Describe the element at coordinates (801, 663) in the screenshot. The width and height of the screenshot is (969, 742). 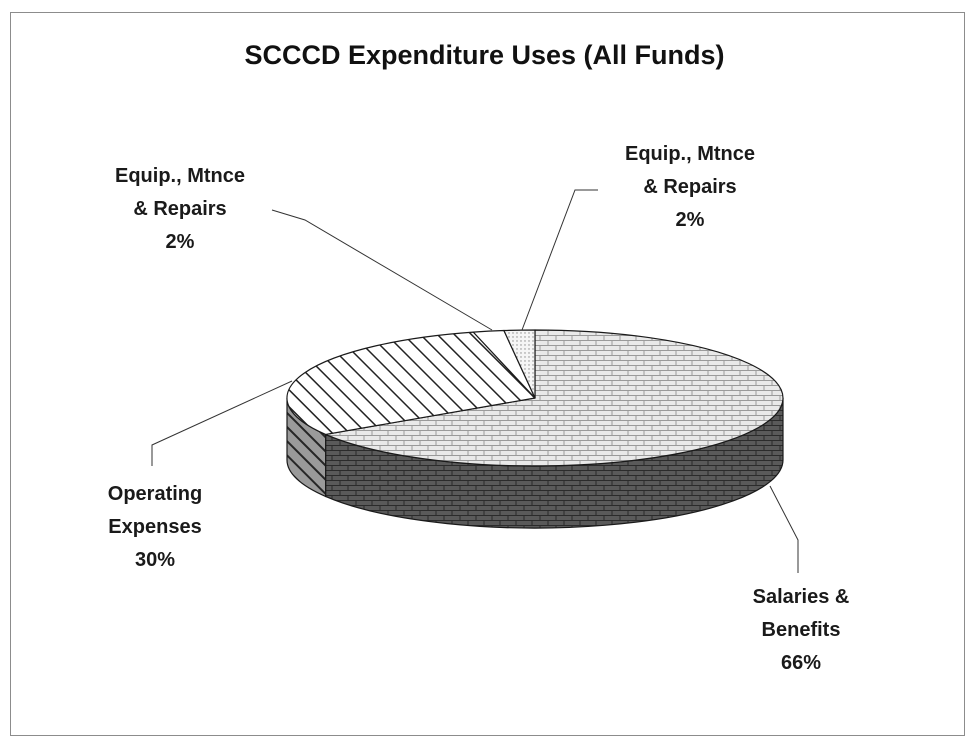
I see `slice-label-percent: 66%` at that location.